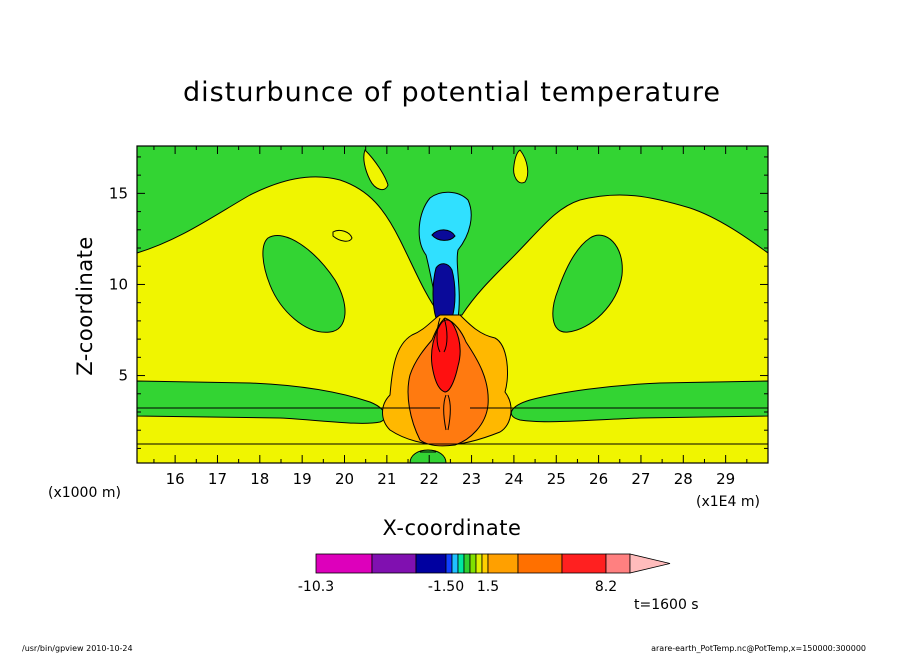 The height and width of the screenshot is (654, 904). Describe the element at coordinates (445, 255) in the screenshot. I see `region-negative-moderate` at that location.